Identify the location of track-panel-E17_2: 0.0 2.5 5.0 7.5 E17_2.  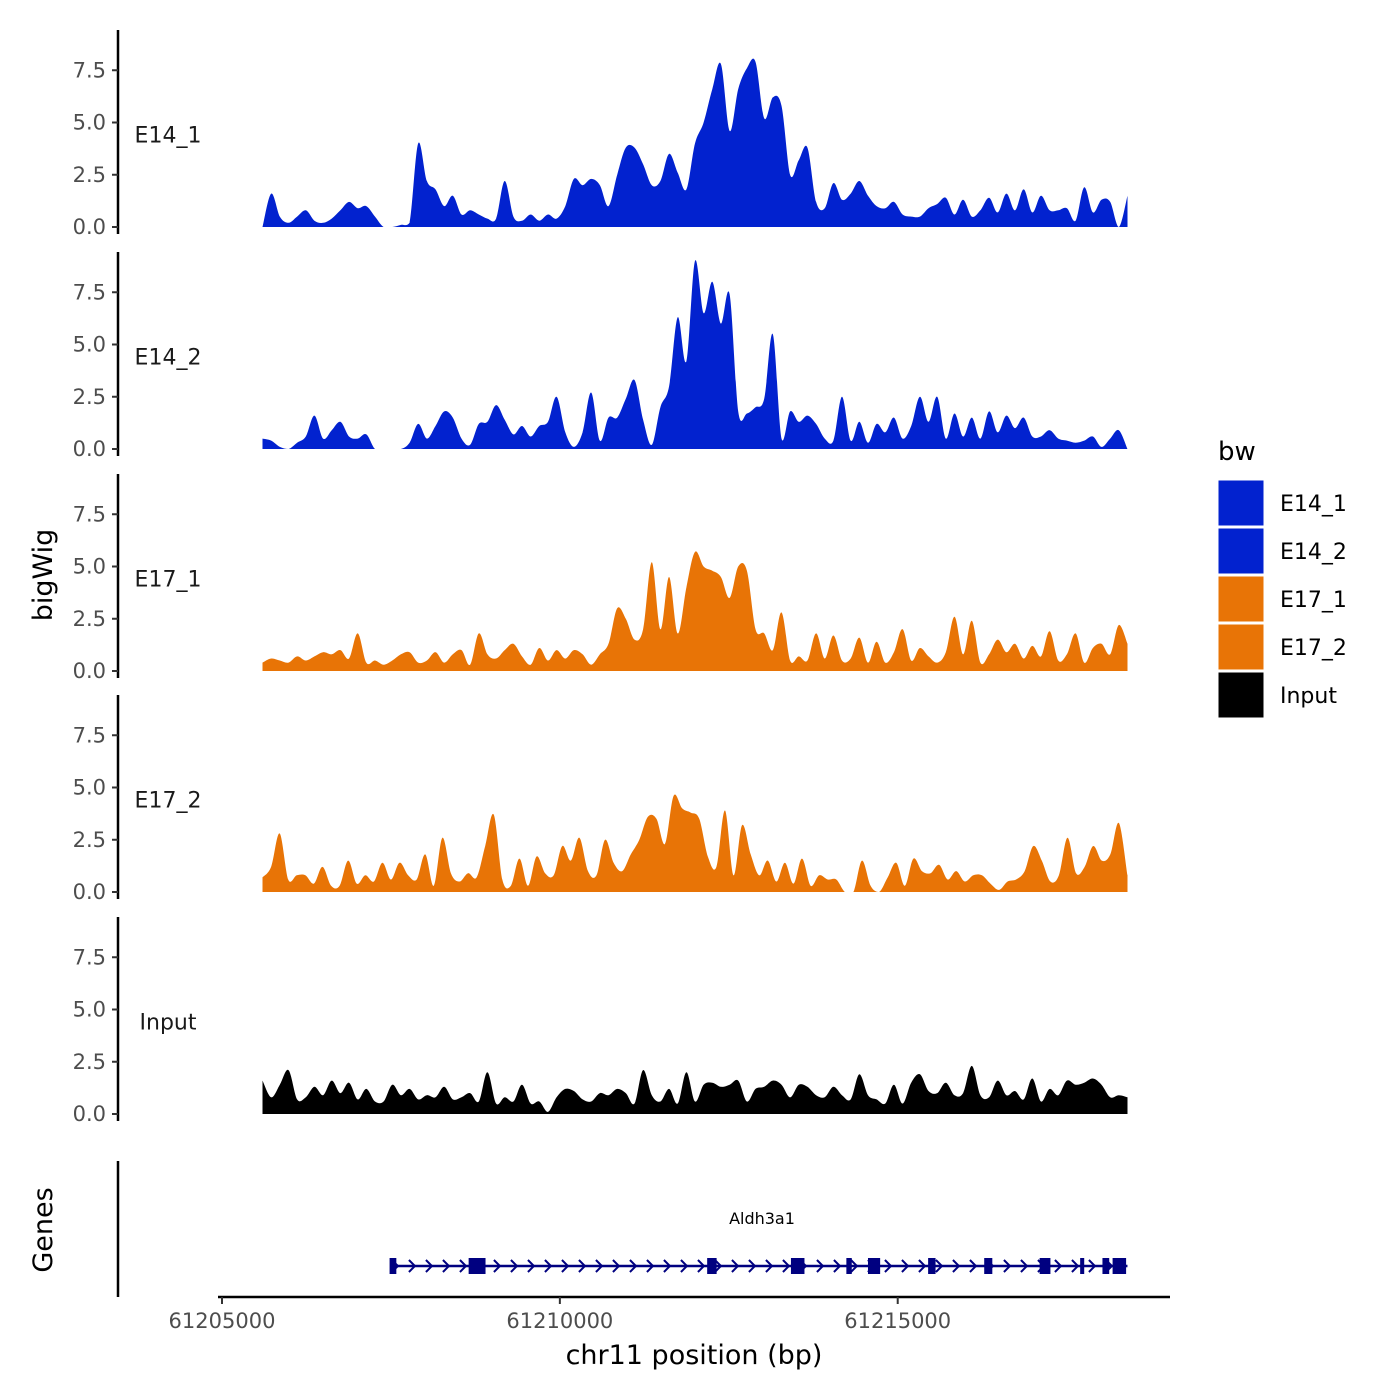
(600, 799).